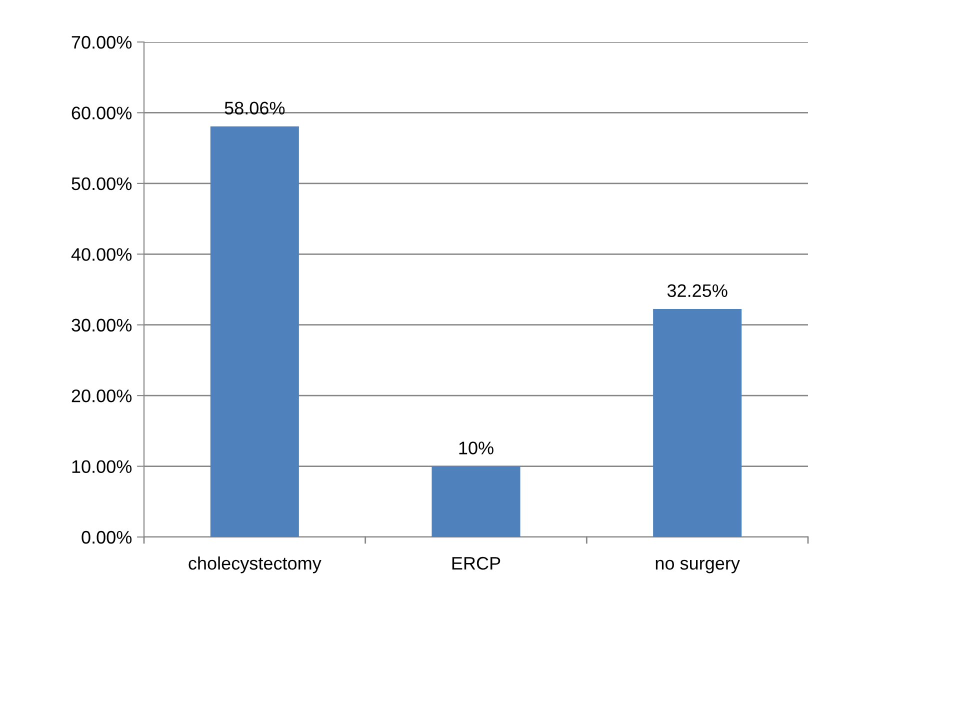  I want to click on y-tick-label: 10.00%, so click(102, 467).